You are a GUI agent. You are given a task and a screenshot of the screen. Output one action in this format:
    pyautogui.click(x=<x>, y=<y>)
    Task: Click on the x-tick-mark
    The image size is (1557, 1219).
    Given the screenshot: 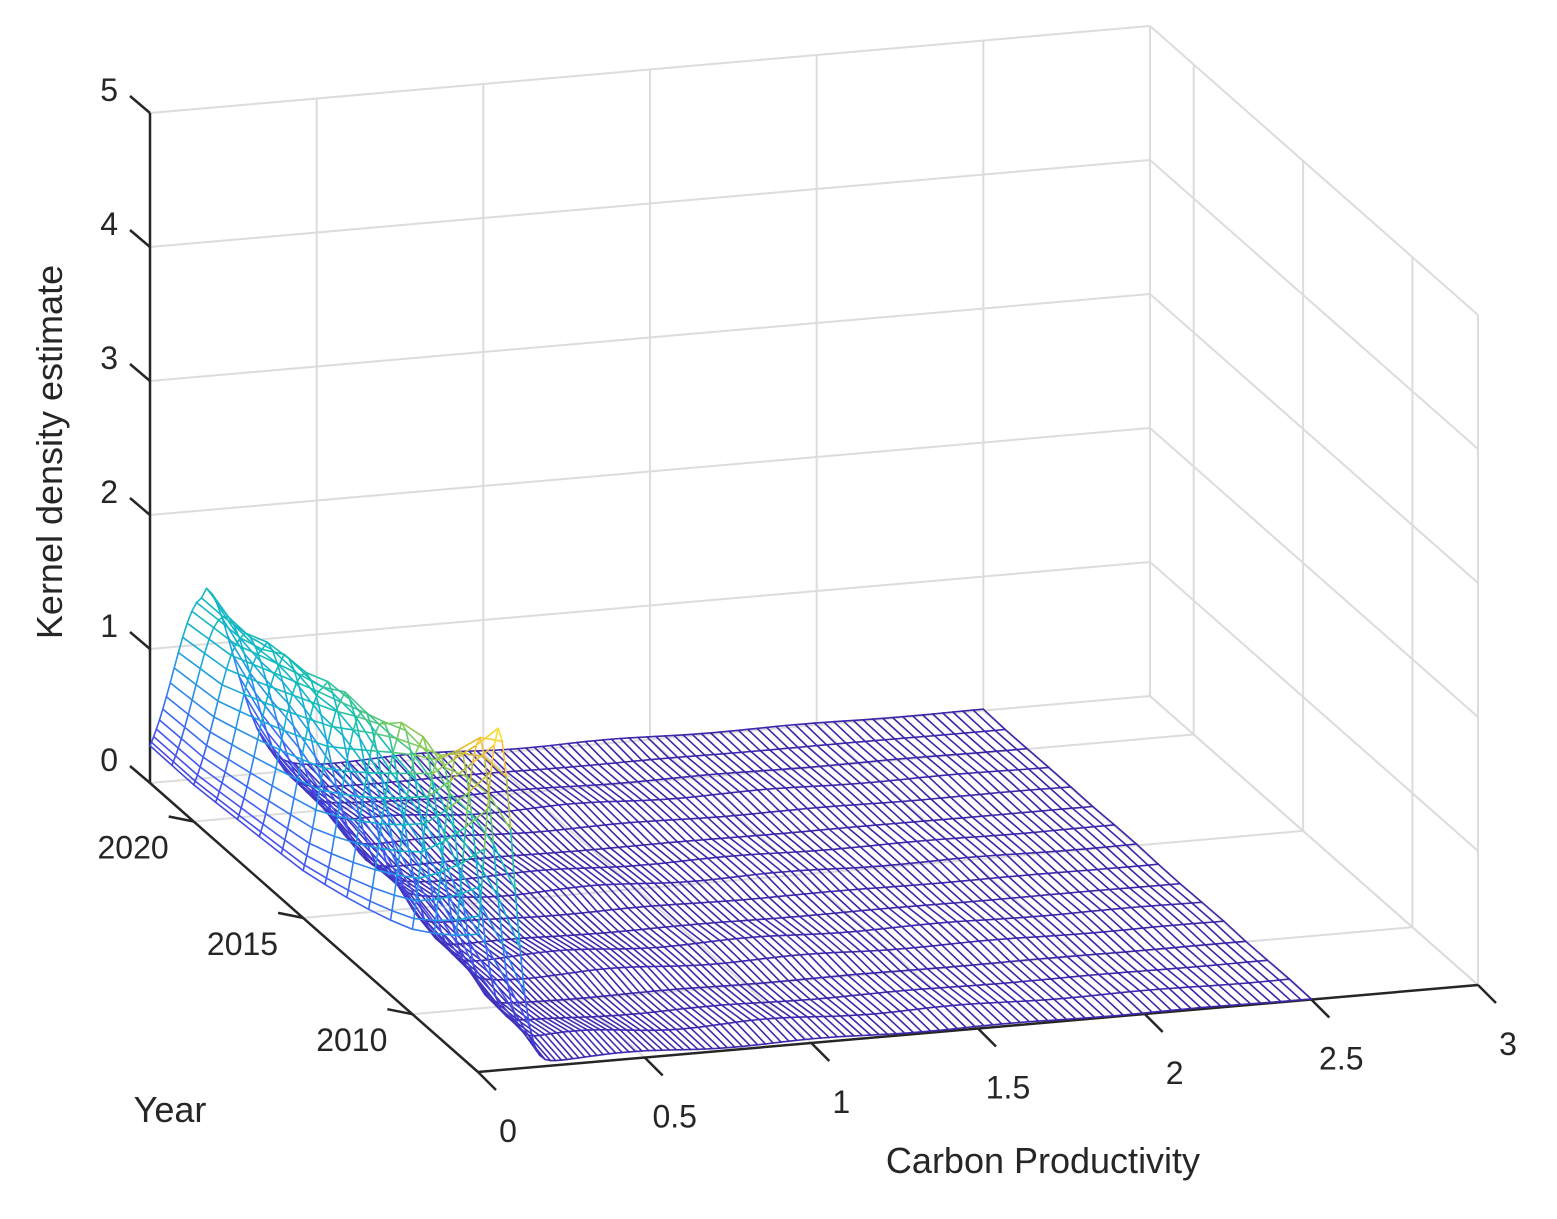 What is the action you would take?
    pyautogui.click(x=1320, y=1008)
    